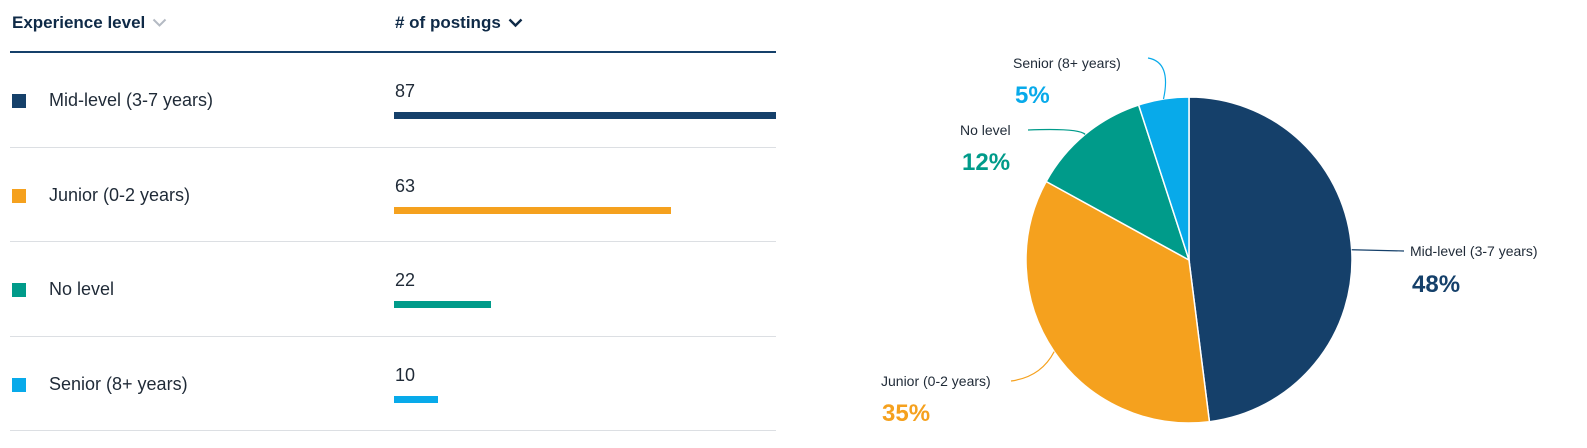 This screenshot has height=448, width=1587. What do you see at coordinates (405, 374) in the screenshot?
I see `row-count: 10` at bounding box center [405, 374].